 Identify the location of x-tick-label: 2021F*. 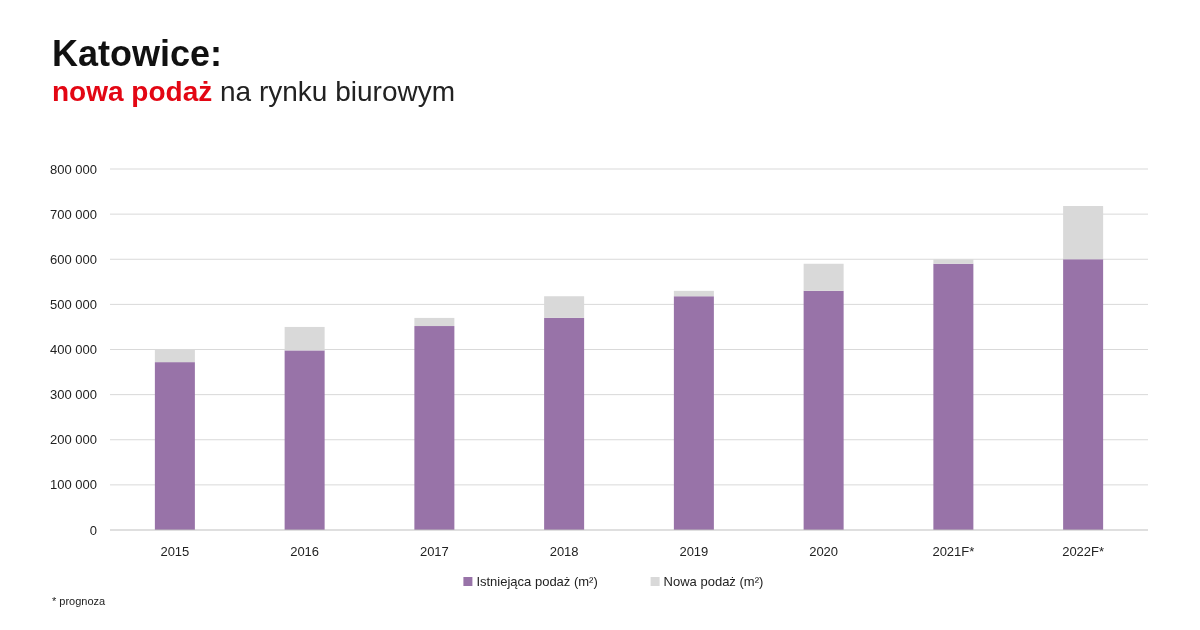
(953, 551).